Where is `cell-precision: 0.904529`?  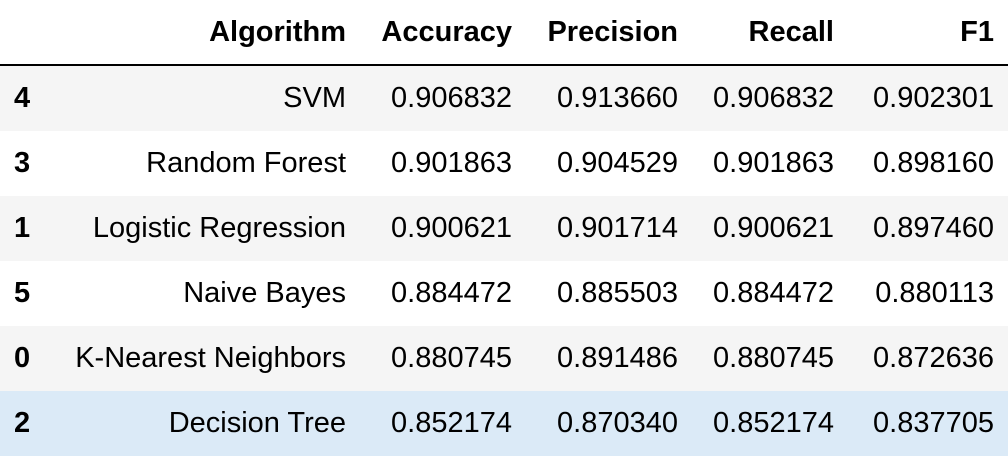
cell-precision: 0.904529 is located at coordinates (617, 163).